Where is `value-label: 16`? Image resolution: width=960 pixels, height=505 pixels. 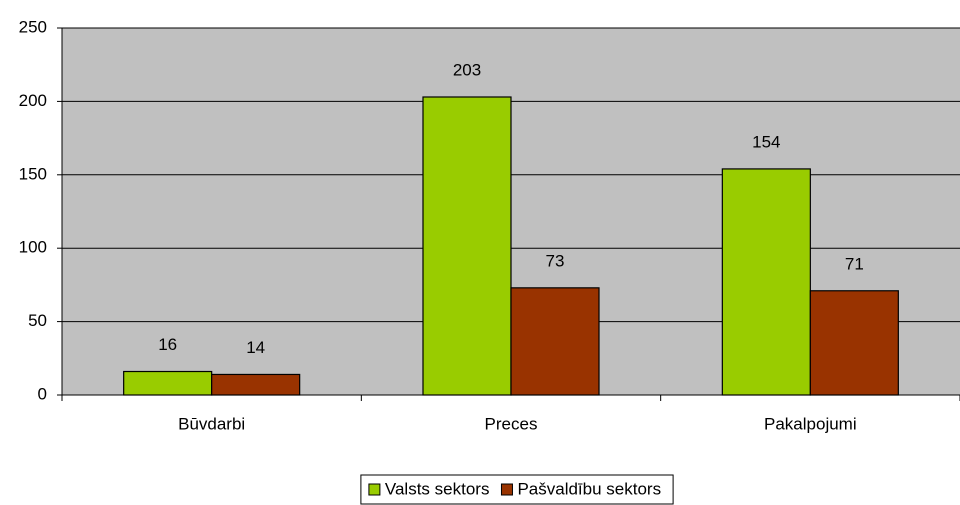
value-label: 16 is located at coordinates (167, 344).